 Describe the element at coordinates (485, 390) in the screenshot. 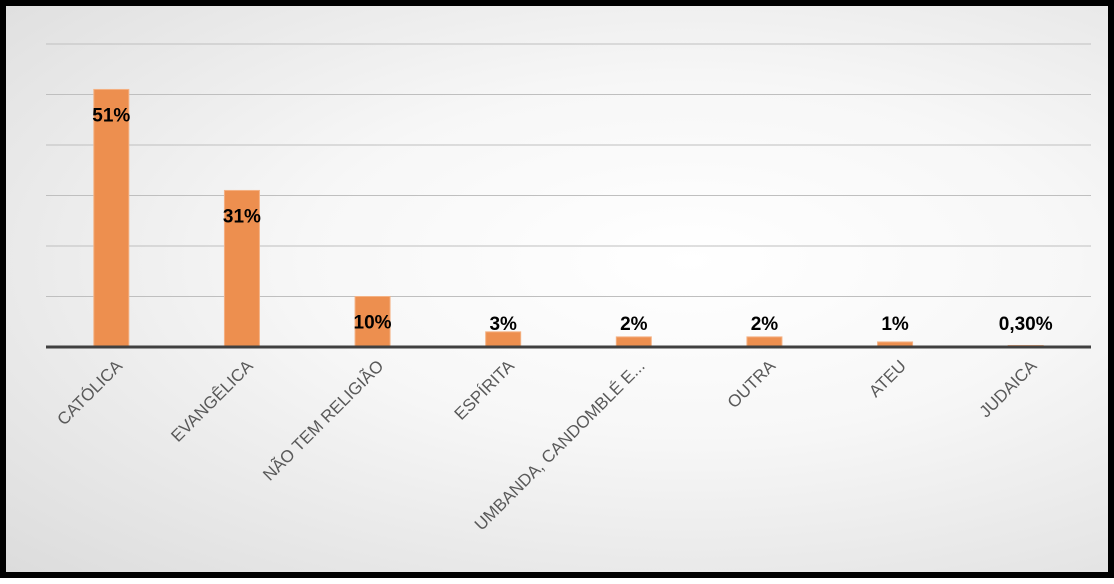

I see `category-label: ESPÍRITA` at that location.